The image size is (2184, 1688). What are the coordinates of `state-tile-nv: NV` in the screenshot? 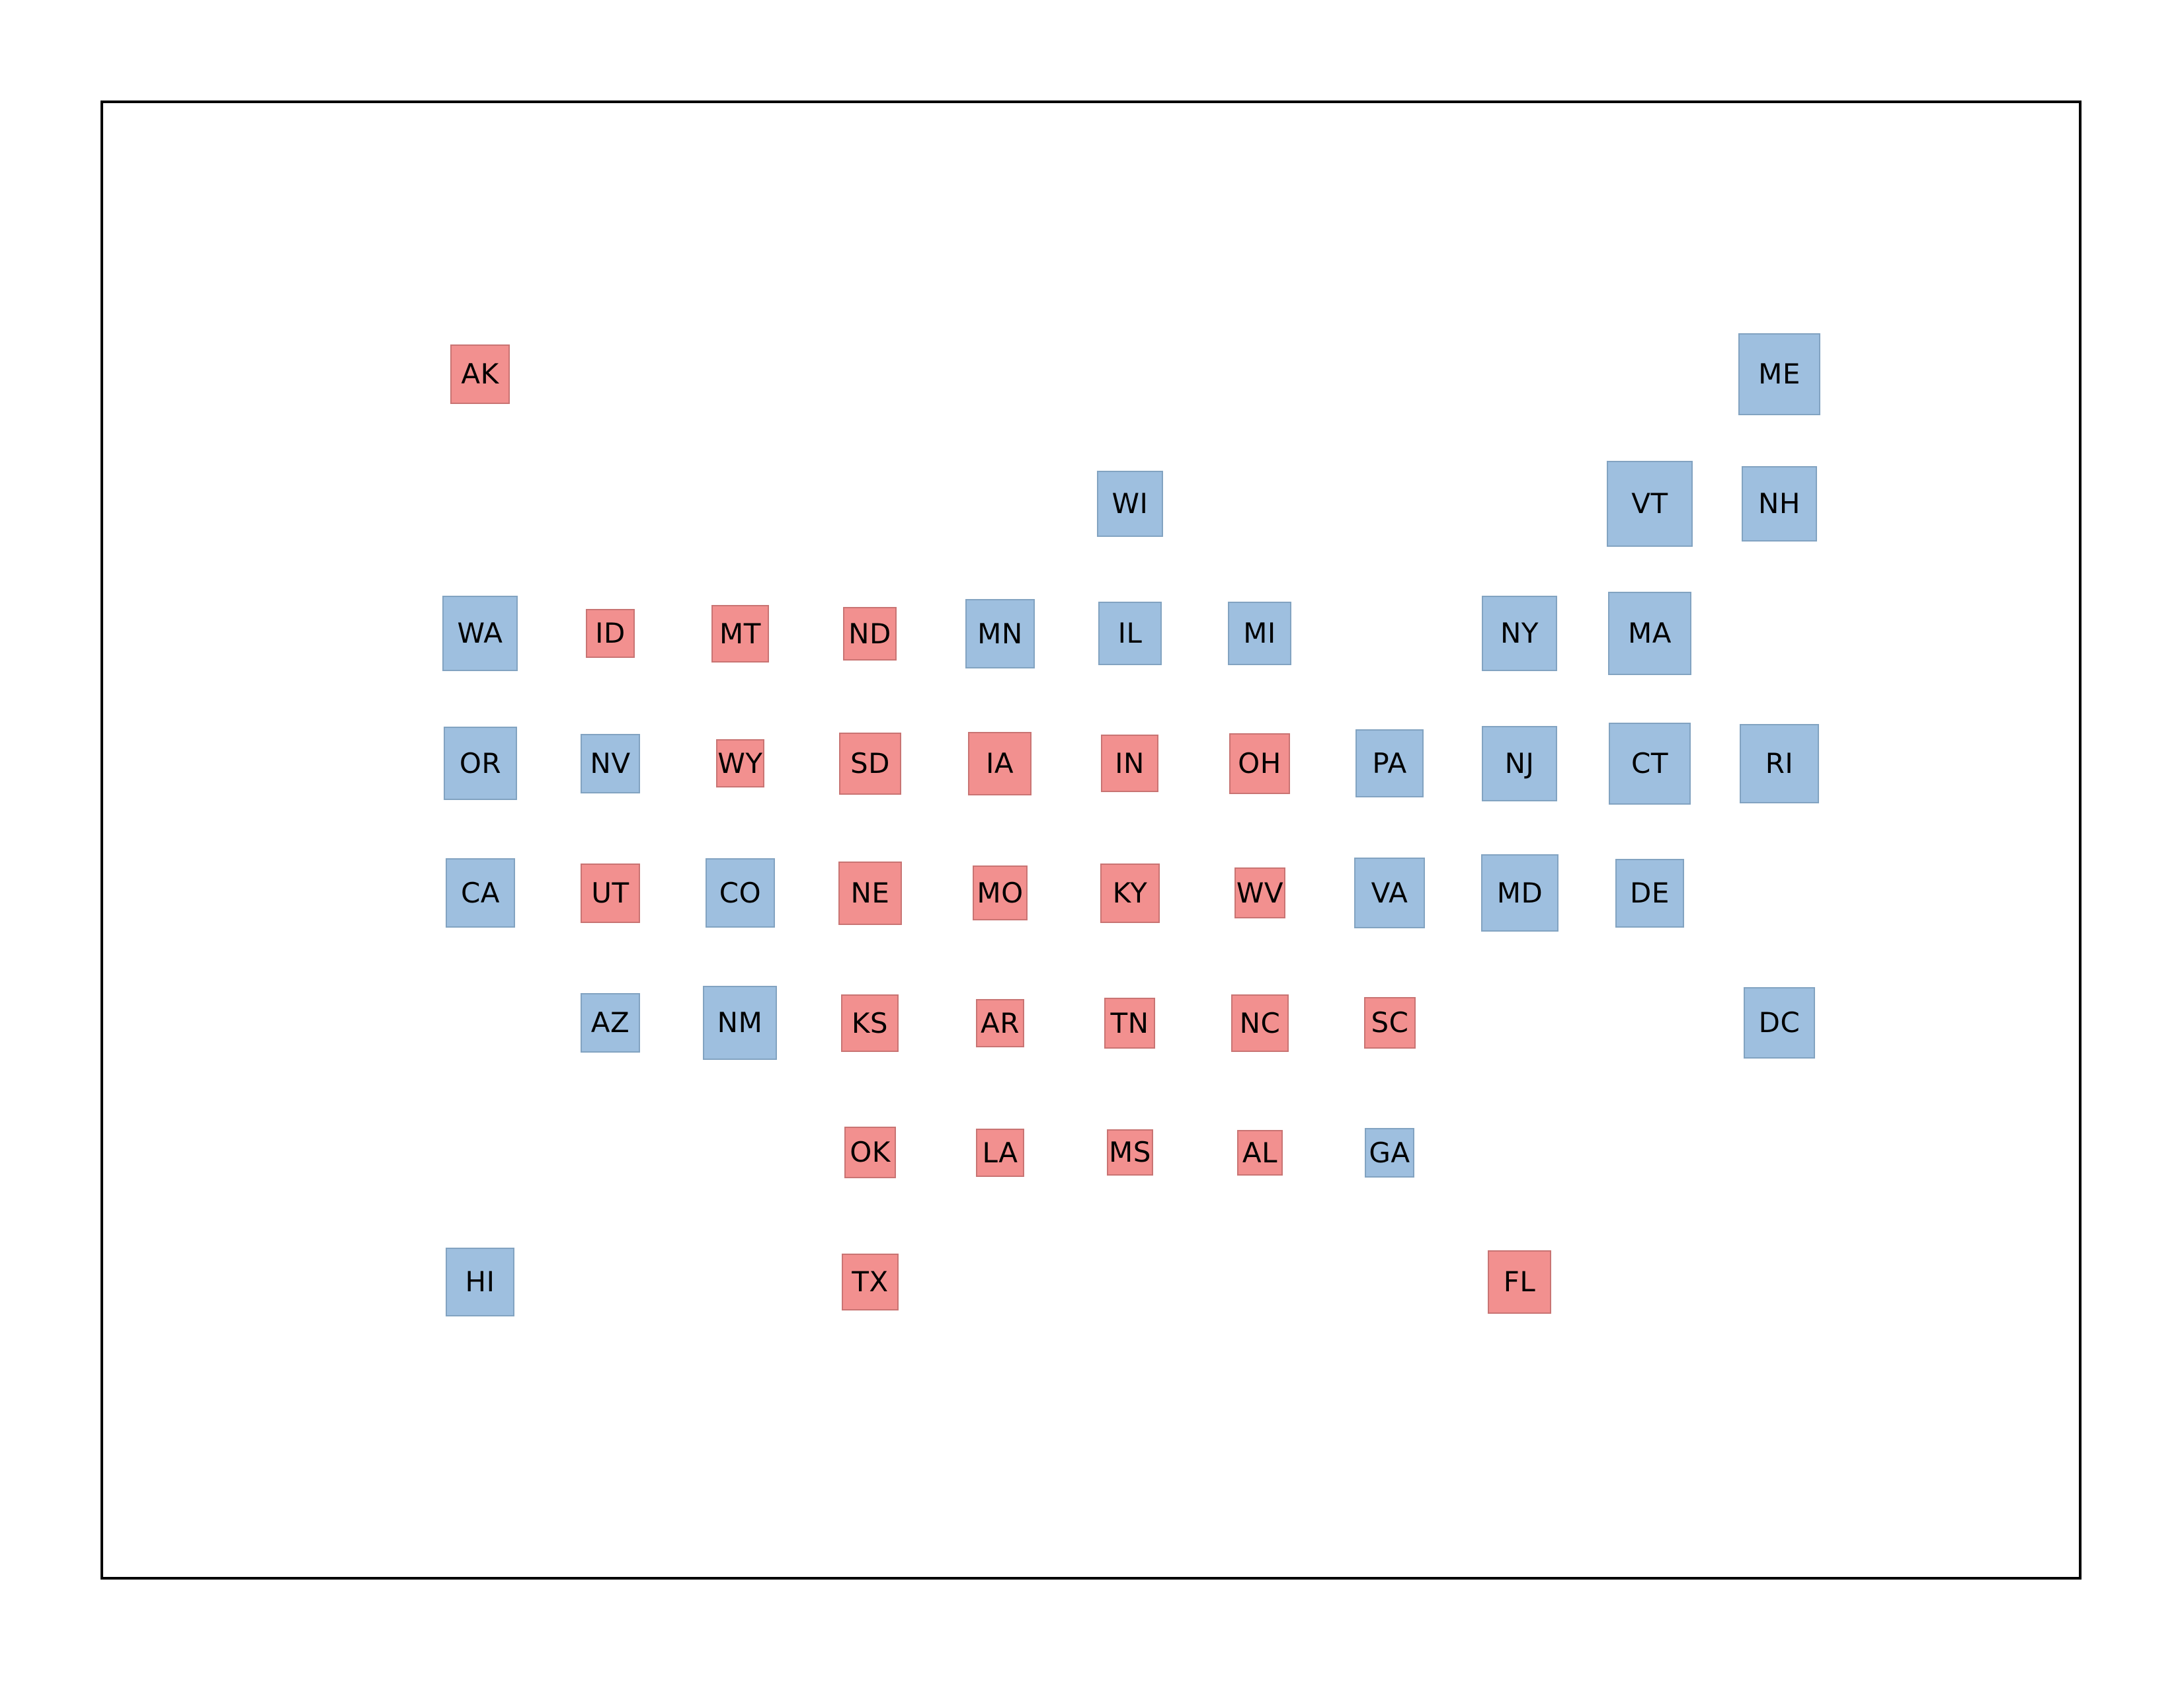 It's located at (610, 764).